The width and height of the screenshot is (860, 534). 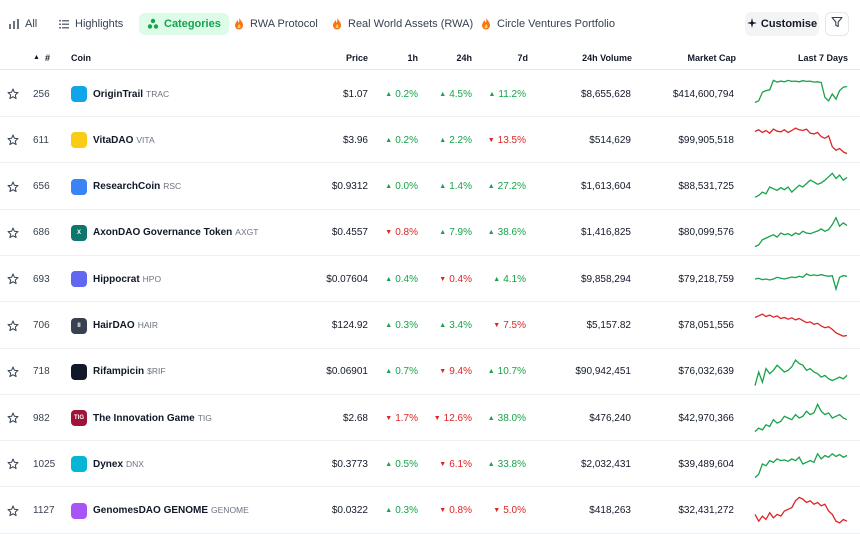 I want to click on coin-name: OriginTrail, so click(x=118, y=94).